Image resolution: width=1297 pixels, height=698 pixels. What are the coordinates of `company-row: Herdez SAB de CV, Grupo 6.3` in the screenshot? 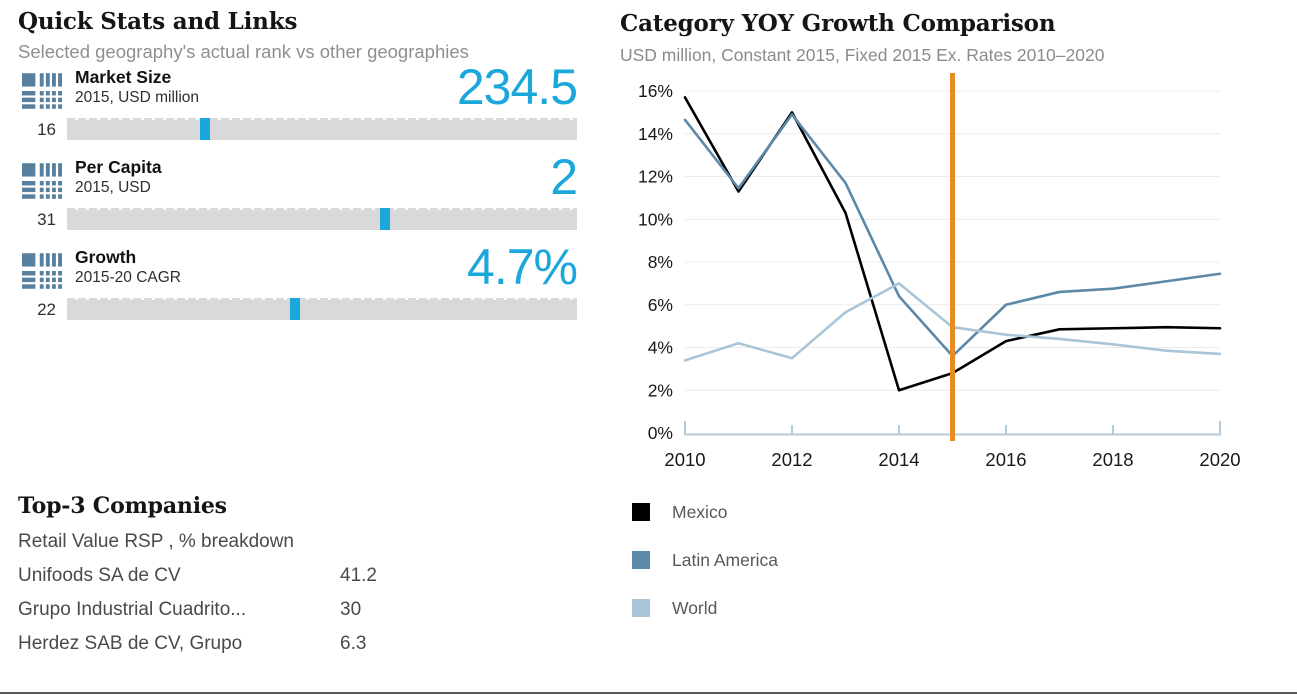 It's located at (228, 644).